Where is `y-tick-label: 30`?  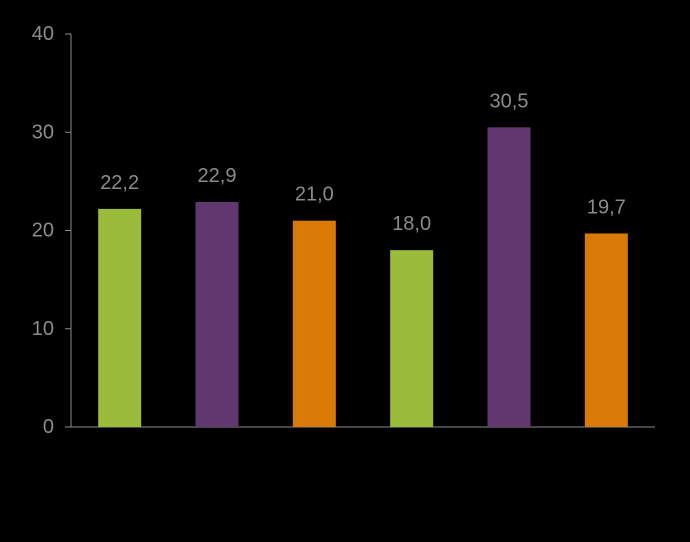
y-tick-label: 30 is located at coordinates (43, 132).